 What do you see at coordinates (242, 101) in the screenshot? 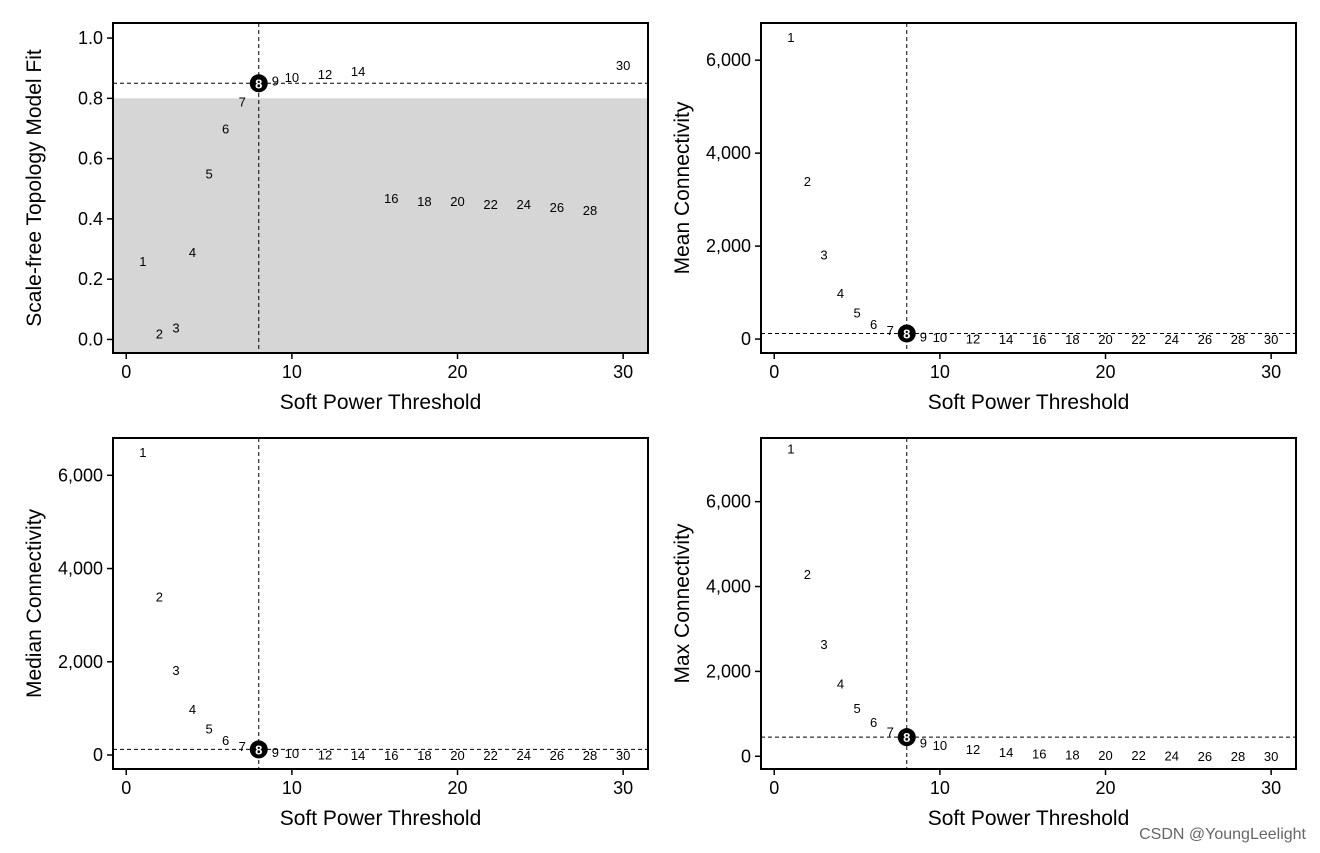
I see `fit-point-label: 7` at bounding box center [242, 101].